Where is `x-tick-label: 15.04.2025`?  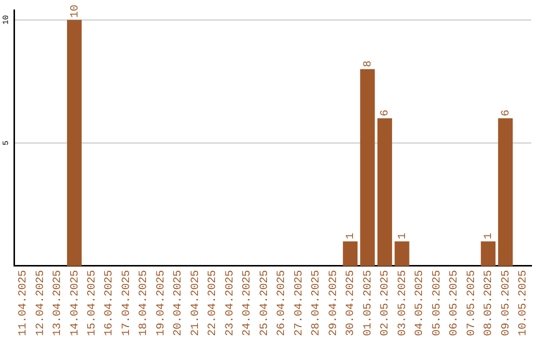
x-tick-label: 15.04.2025 is located at coordinates (92, 303).